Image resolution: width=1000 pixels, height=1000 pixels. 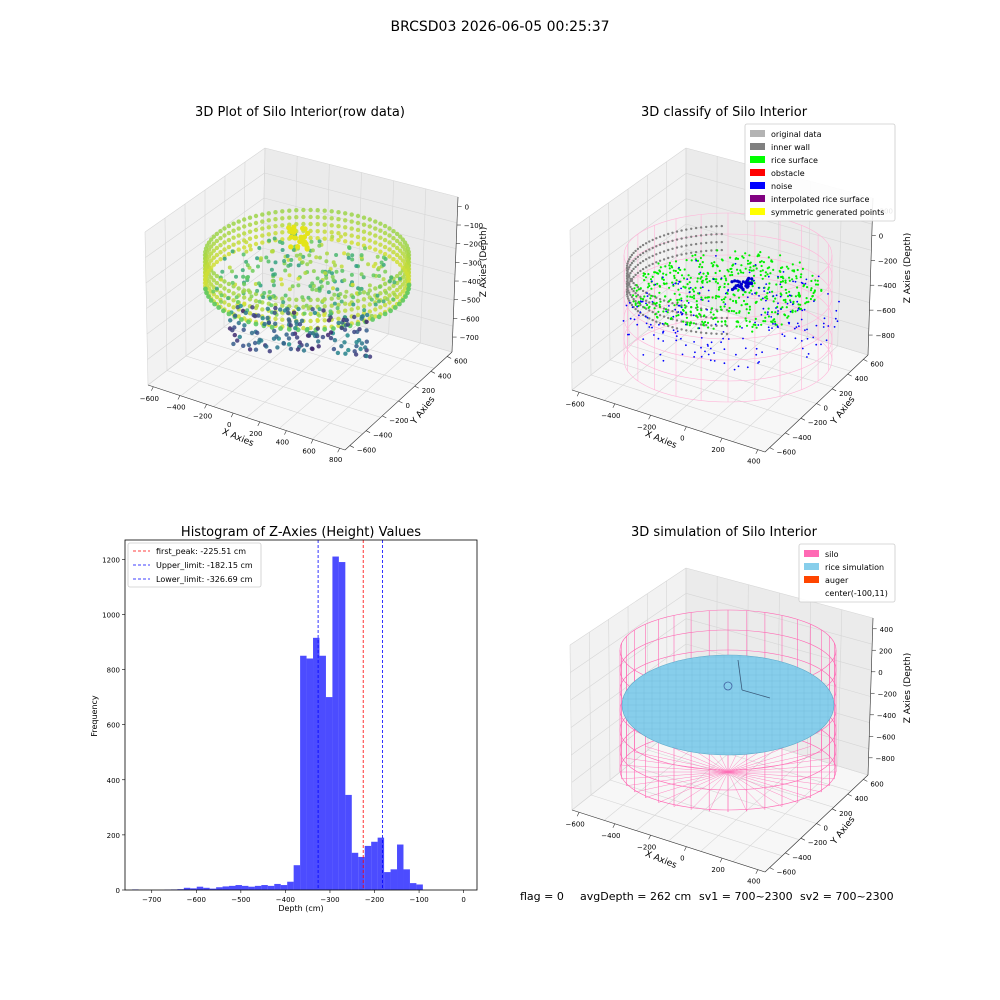 What do you see at coordinates (685, 848) in the screenshot?
I see `x-tick-mark` at bounding box center [685, 848].